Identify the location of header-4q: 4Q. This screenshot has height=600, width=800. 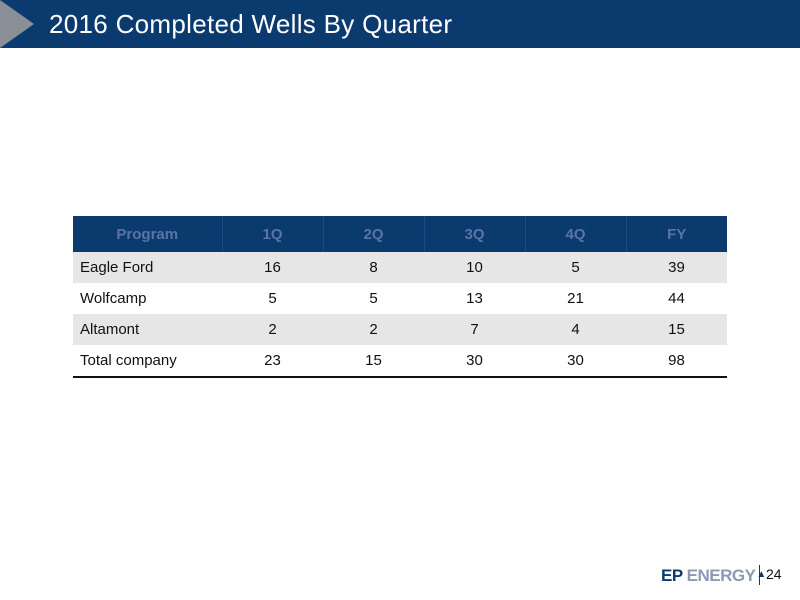
(575, 234).